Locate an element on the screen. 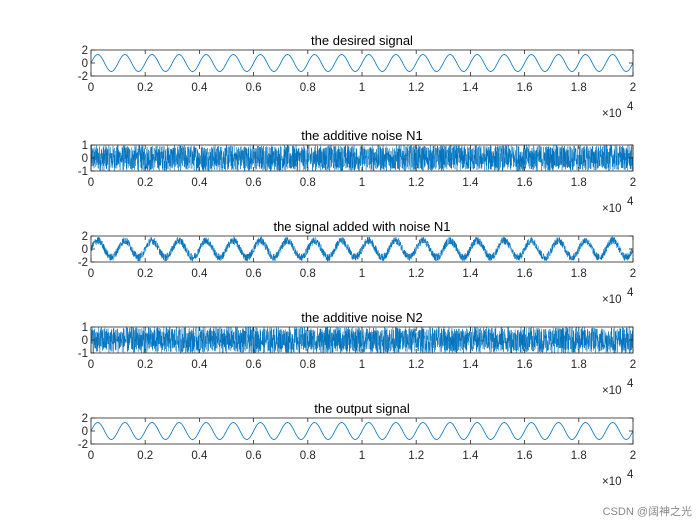  subplot-title: the additive noise N2 is located at coordinates (361, 317).